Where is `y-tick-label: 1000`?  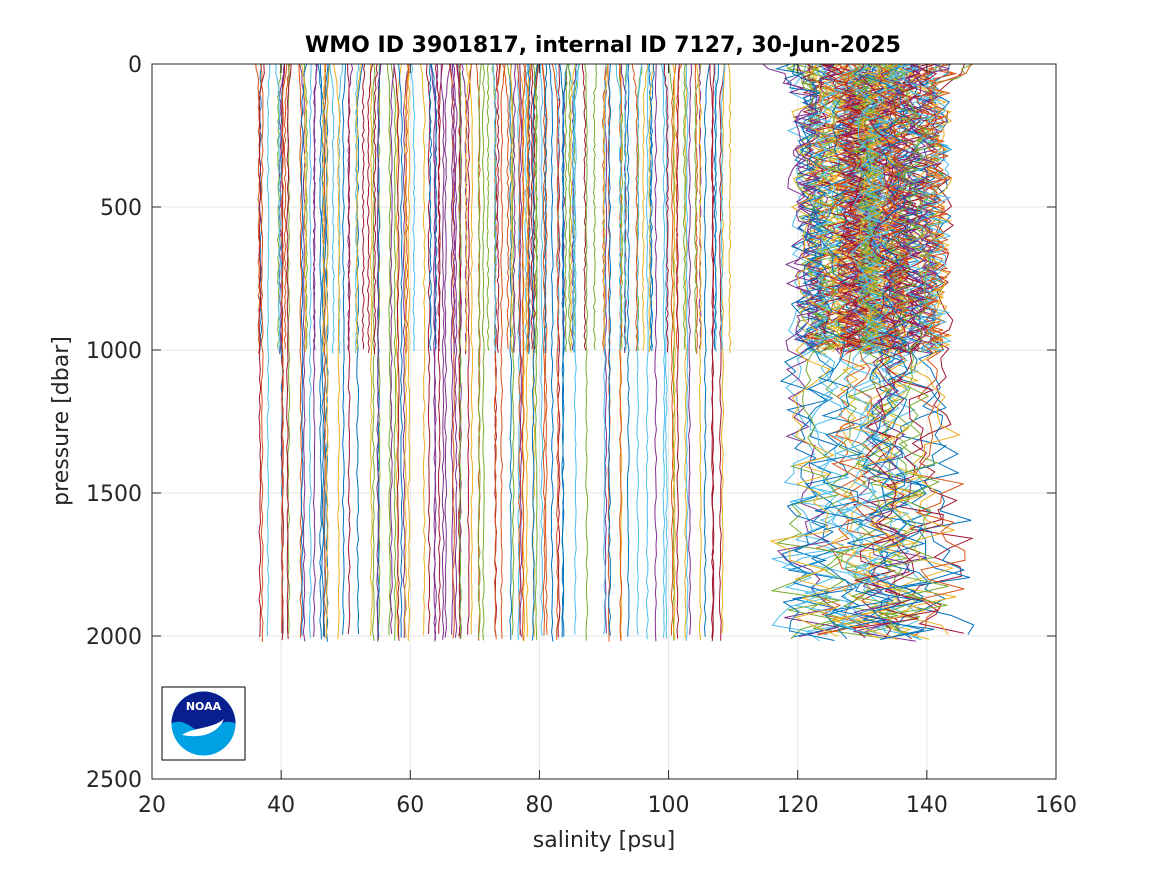 y-tick-label: 1000 is located at coordinates (114, 351).